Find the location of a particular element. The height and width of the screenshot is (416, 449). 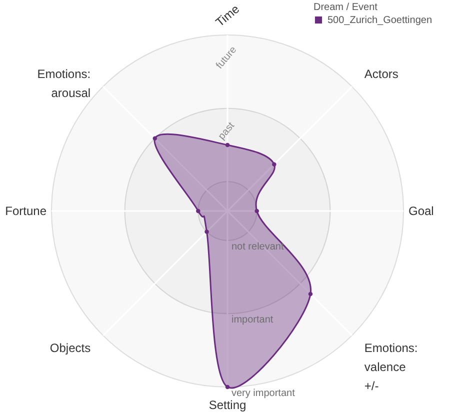

y-tick-label: very important is located at coordinates (264, 393).